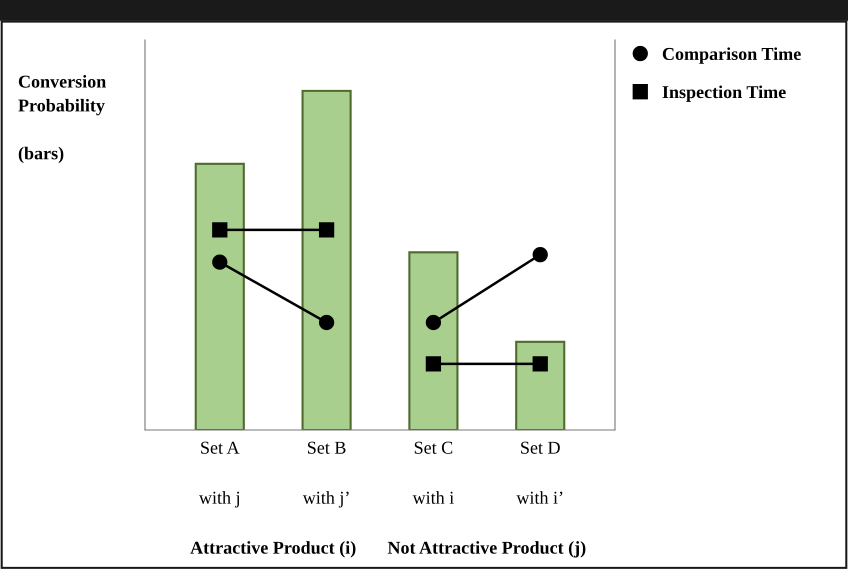 This screenshot has width=848, height=569. What do you see at coordinates (724, 93) in the screenshot?
I see `legend-label: Inspection Time` at bounding box center [724, 93].